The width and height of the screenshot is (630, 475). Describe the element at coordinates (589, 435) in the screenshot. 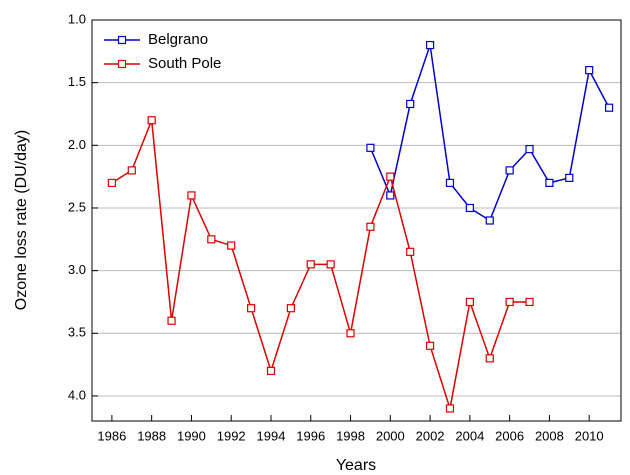

I see `x-tick-label: 2010` at that location.